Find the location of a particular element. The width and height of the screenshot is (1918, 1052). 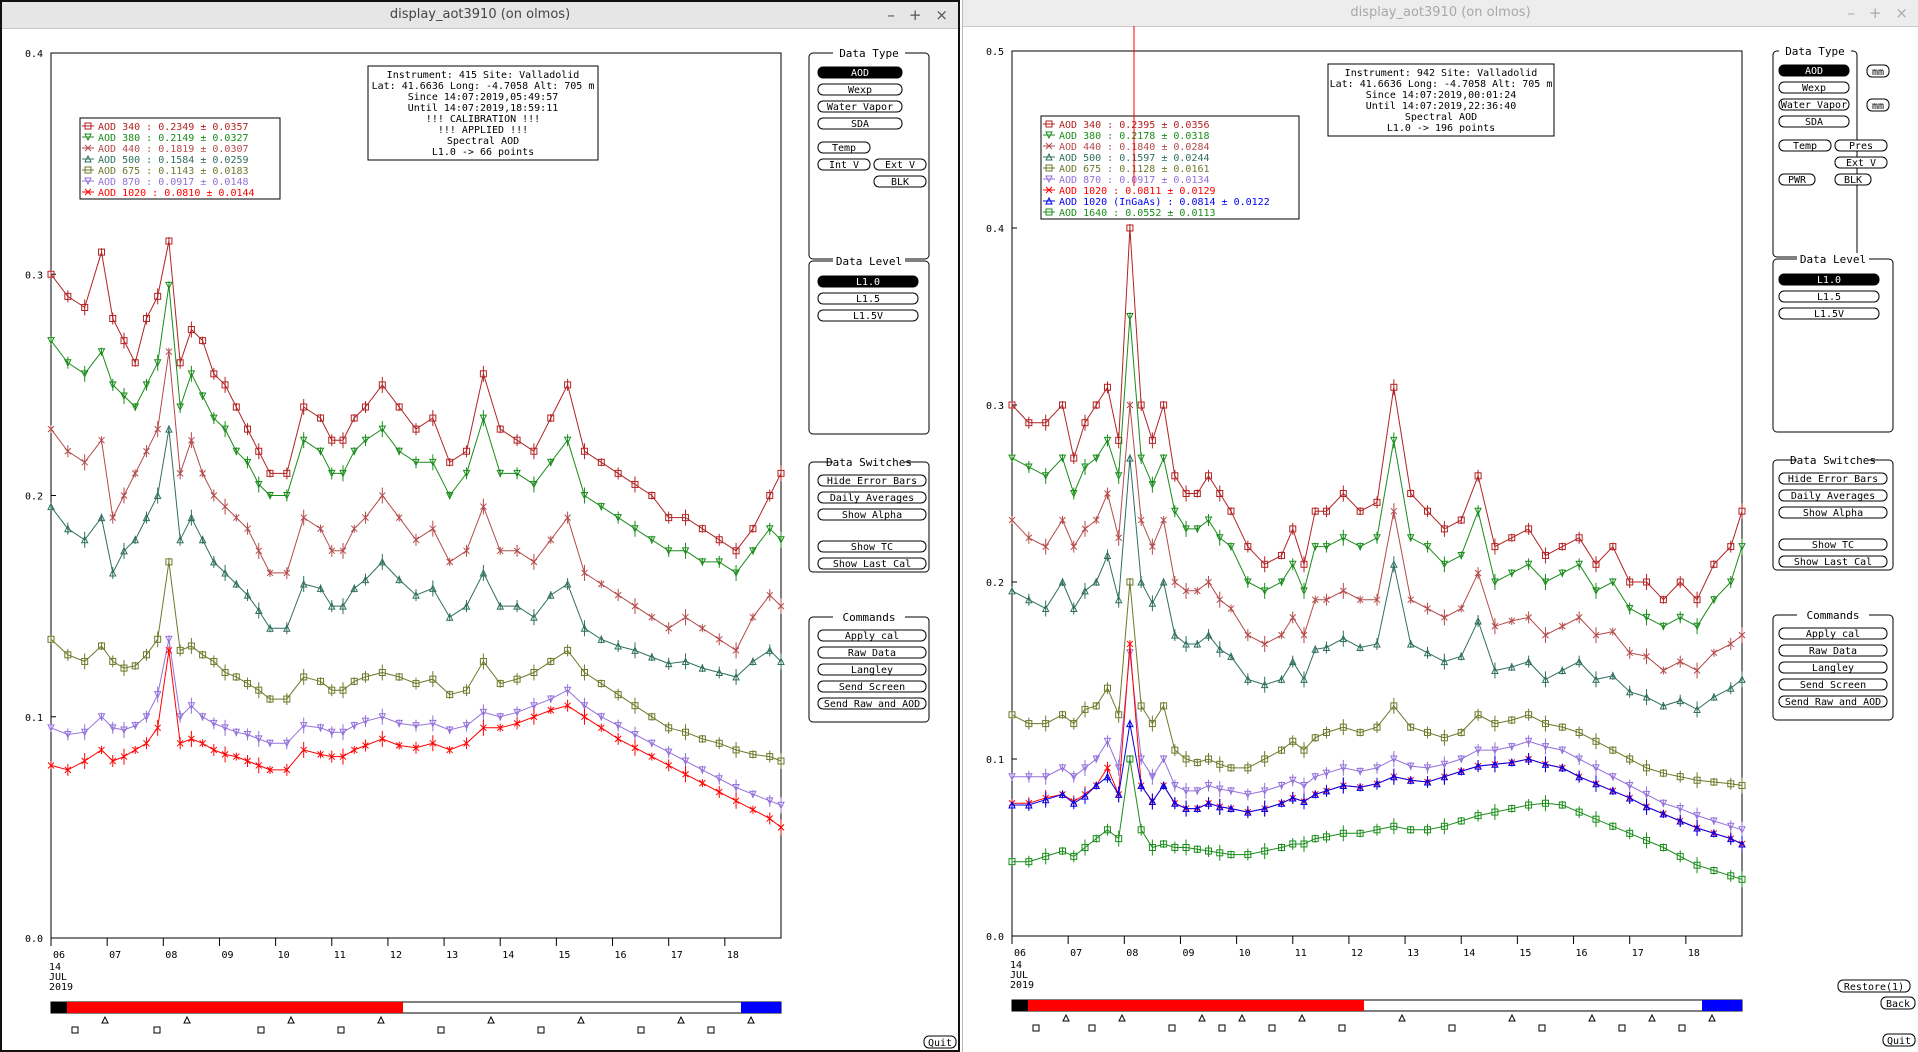

data-switches-button-hide-error-bars is located at coordinates (1833, 478).